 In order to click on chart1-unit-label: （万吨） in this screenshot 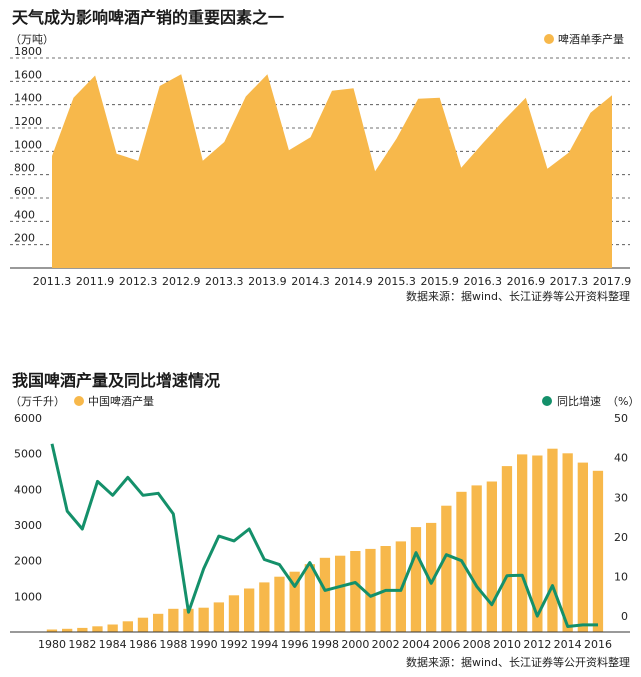, I will do `click(32, 39)`.